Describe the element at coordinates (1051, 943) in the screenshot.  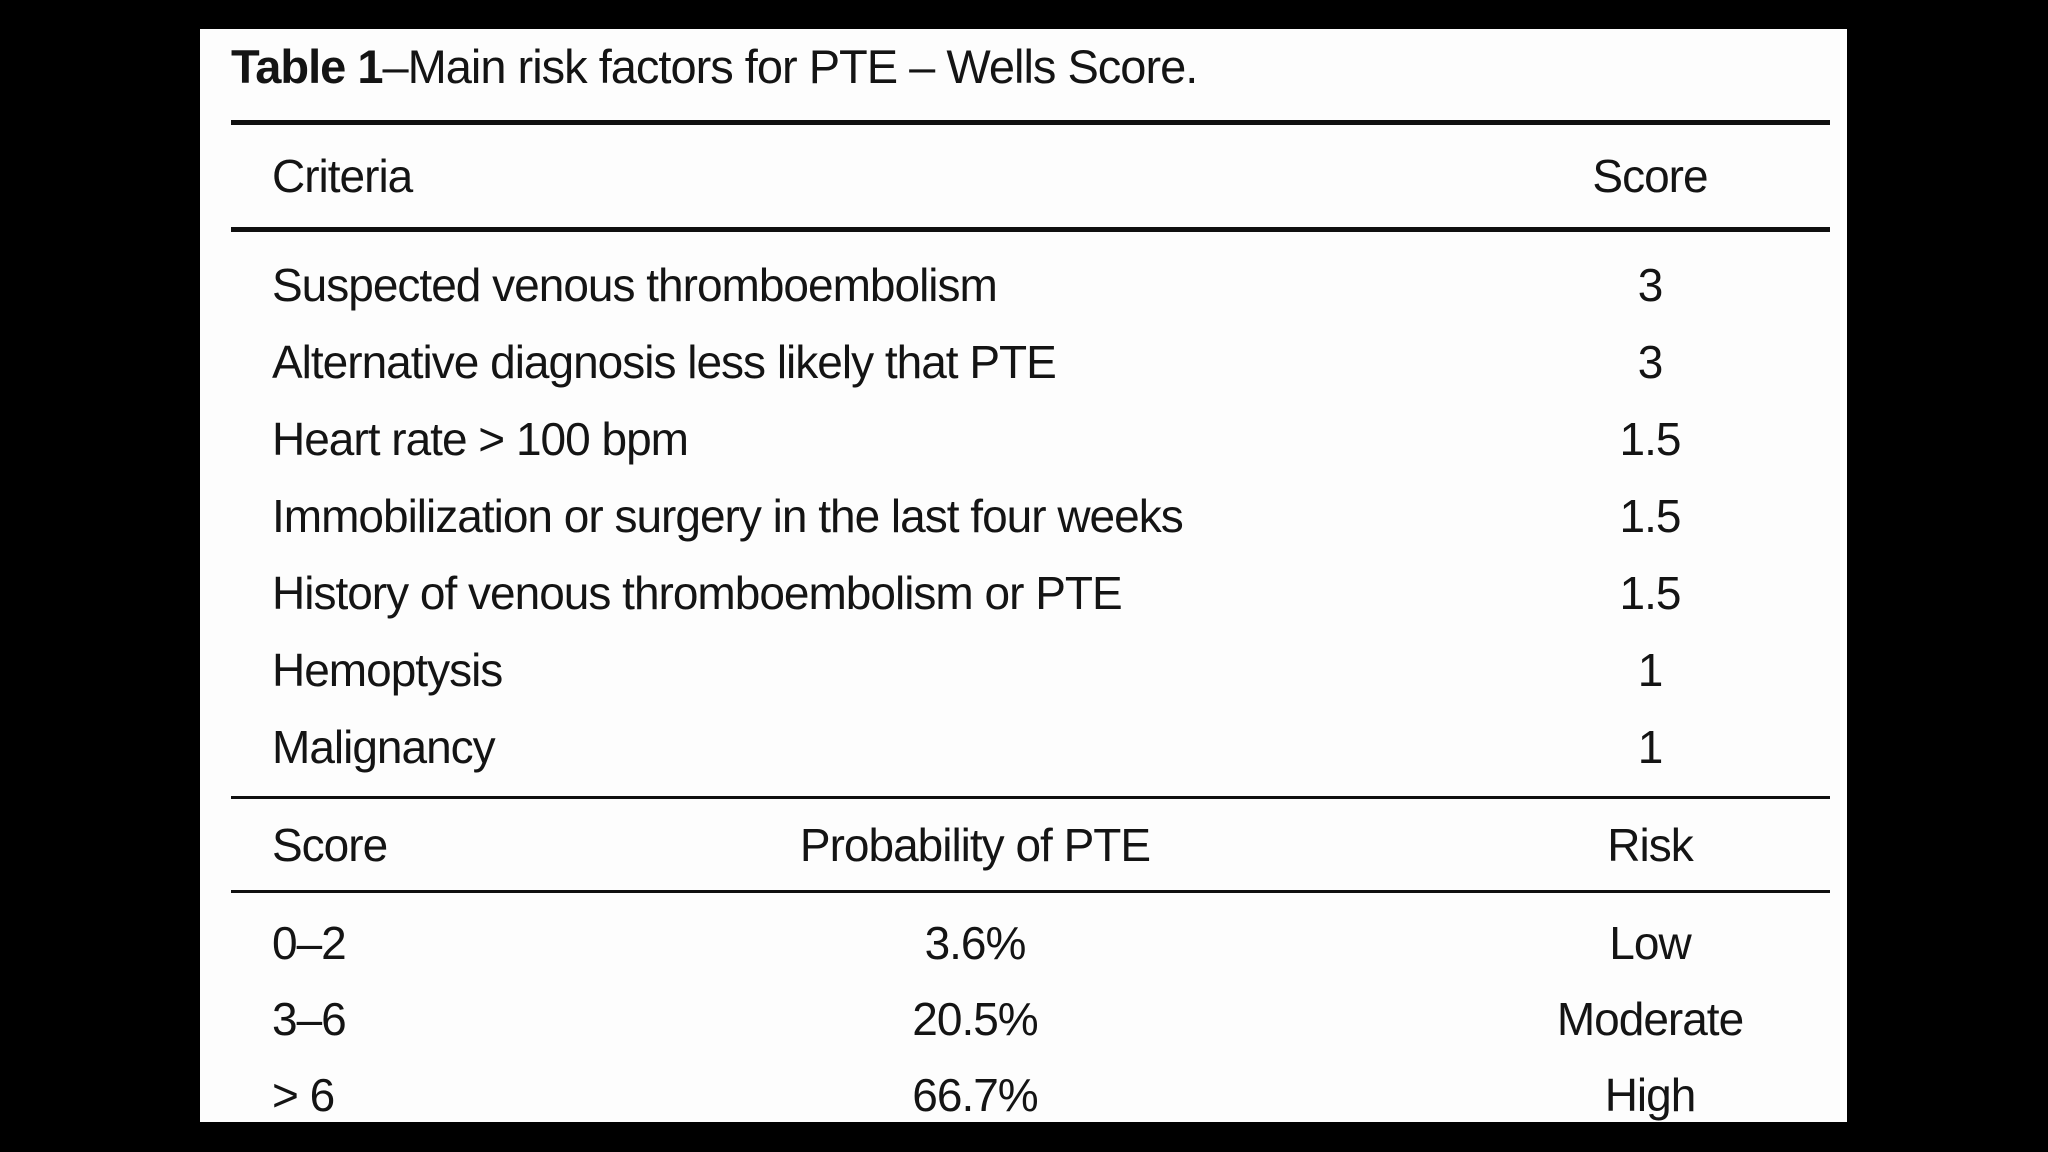
I see `risk-row: 0–2 3.6% Low` at that location.